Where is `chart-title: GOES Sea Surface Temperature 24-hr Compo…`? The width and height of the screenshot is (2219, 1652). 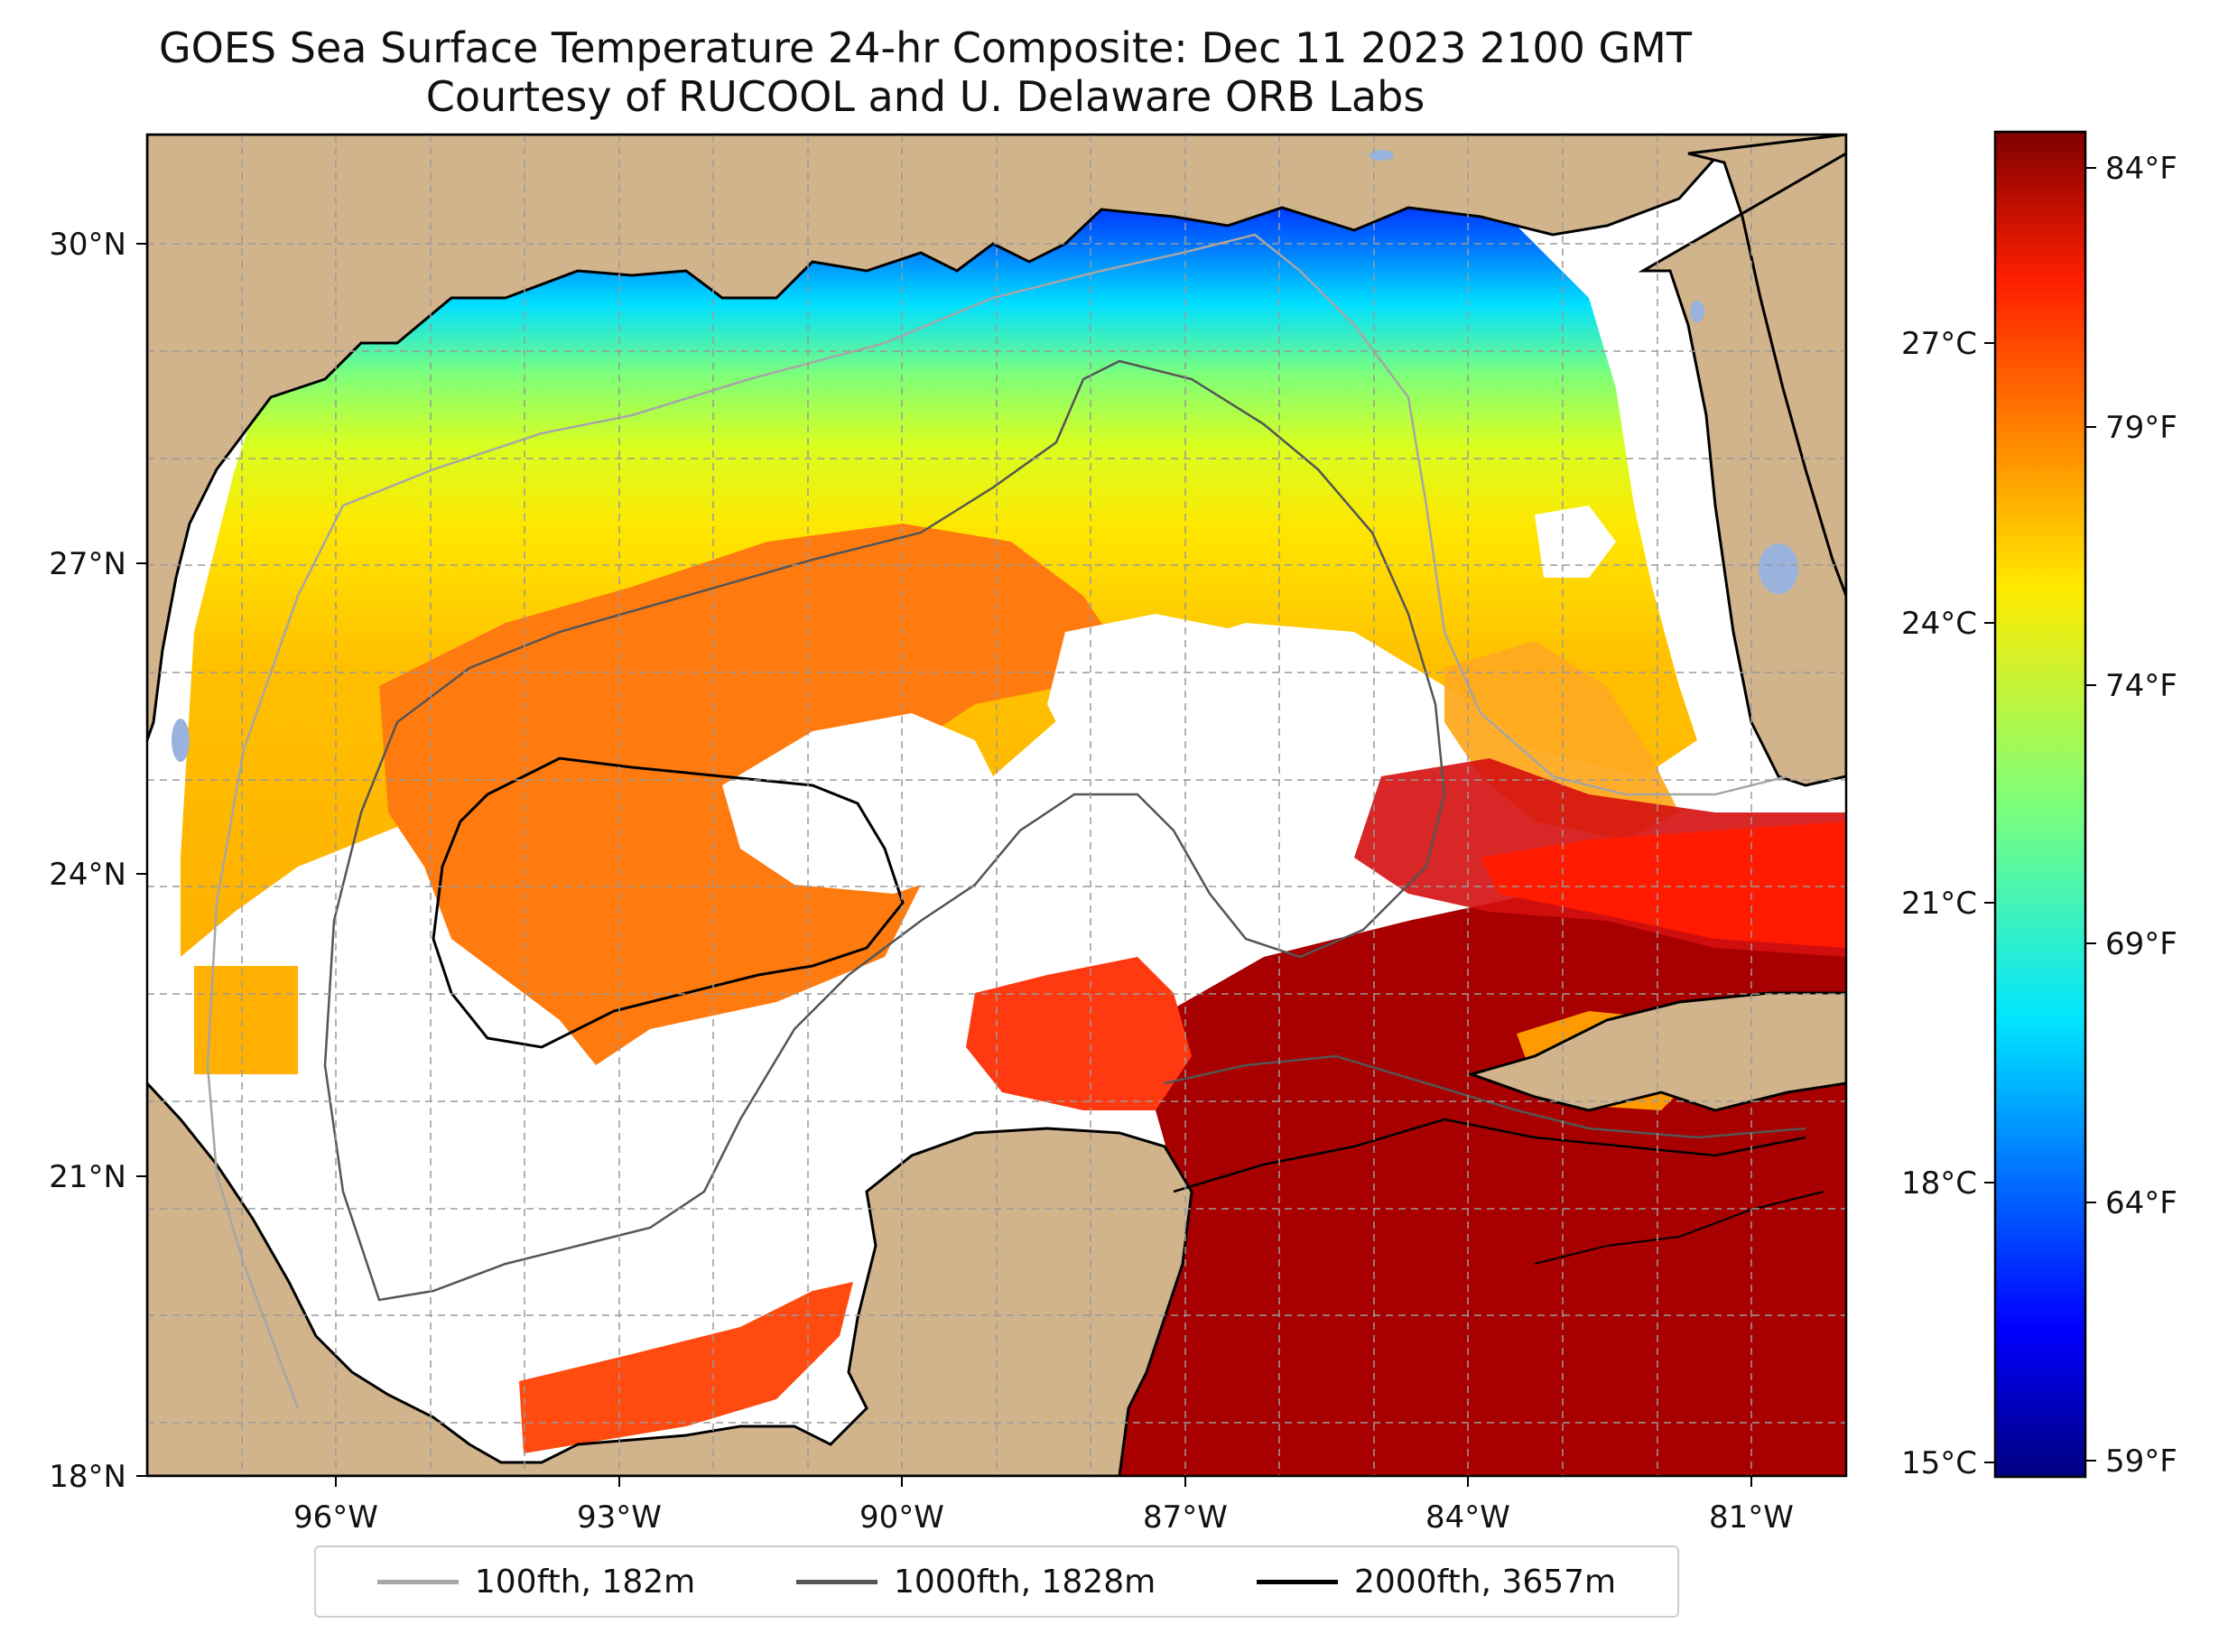
chart-title: GOES Sea Surface Temperature 24-hr Compo… is located at coordinates (926, 47).